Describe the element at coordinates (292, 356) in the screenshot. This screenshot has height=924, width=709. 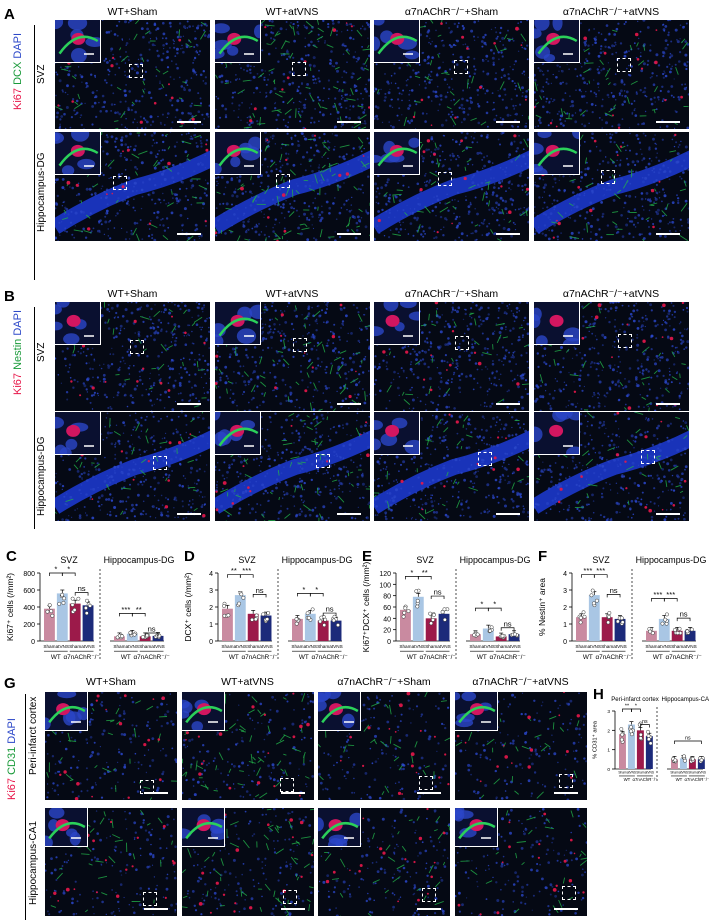
I see `micrograph-b-r0-c1` at that location.